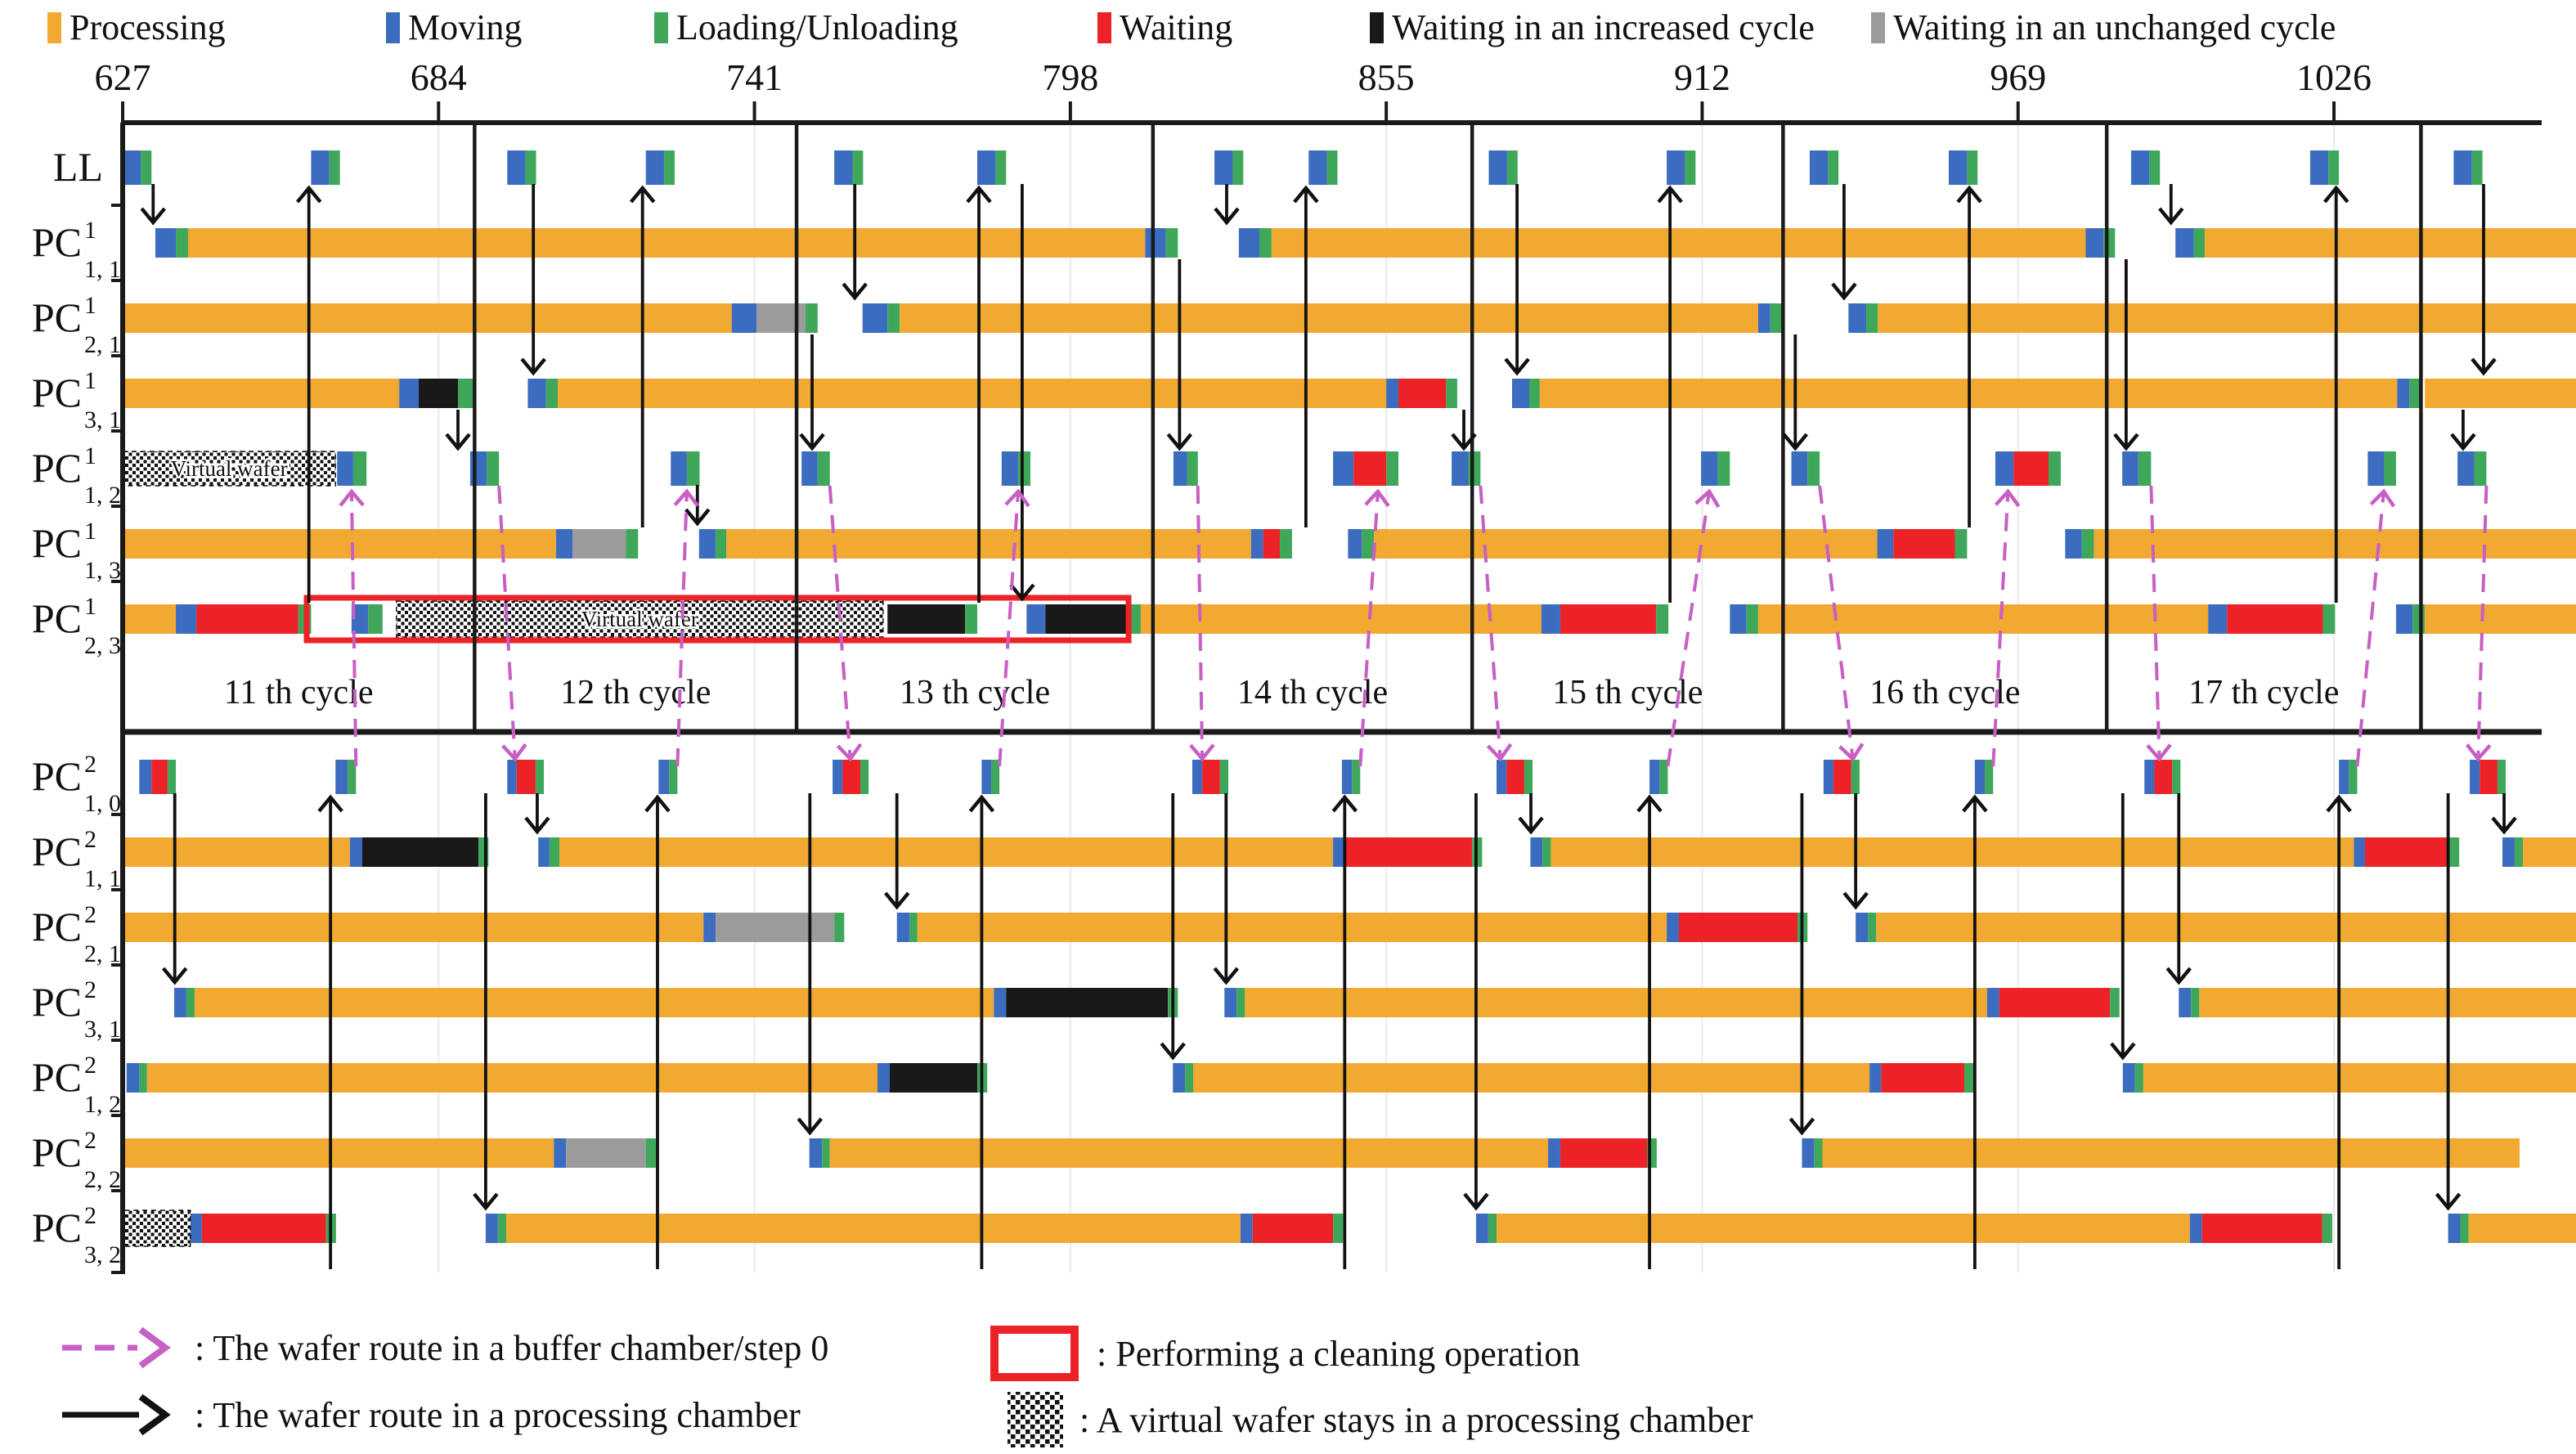 The image size is (2576, 1454). I want to click on virtual-wafer-box, so click(640, 619).